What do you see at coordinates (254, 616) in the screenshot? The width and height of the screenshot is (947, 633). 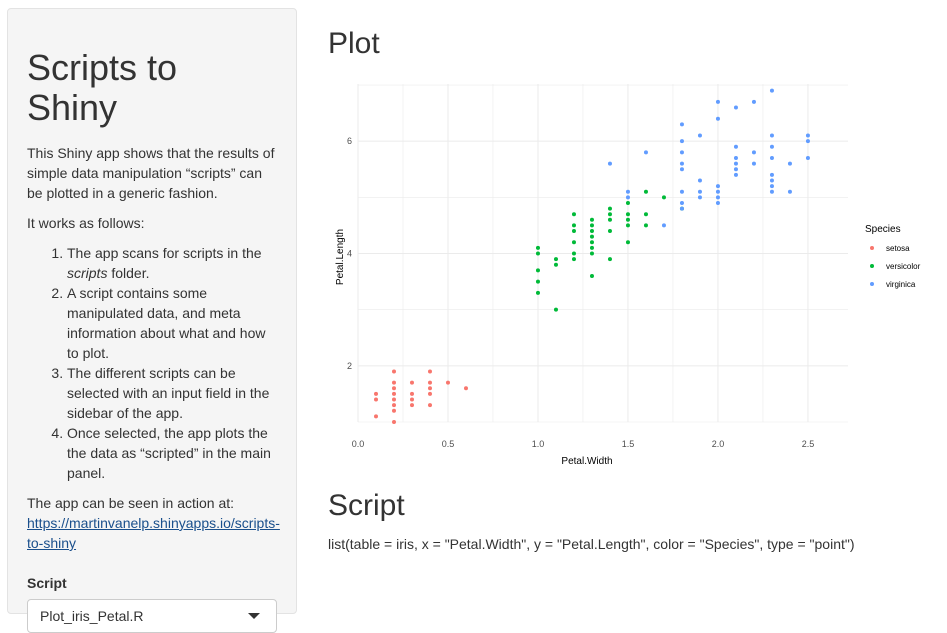 I see `chevron-down-icon` at bounding box center [254, 616].